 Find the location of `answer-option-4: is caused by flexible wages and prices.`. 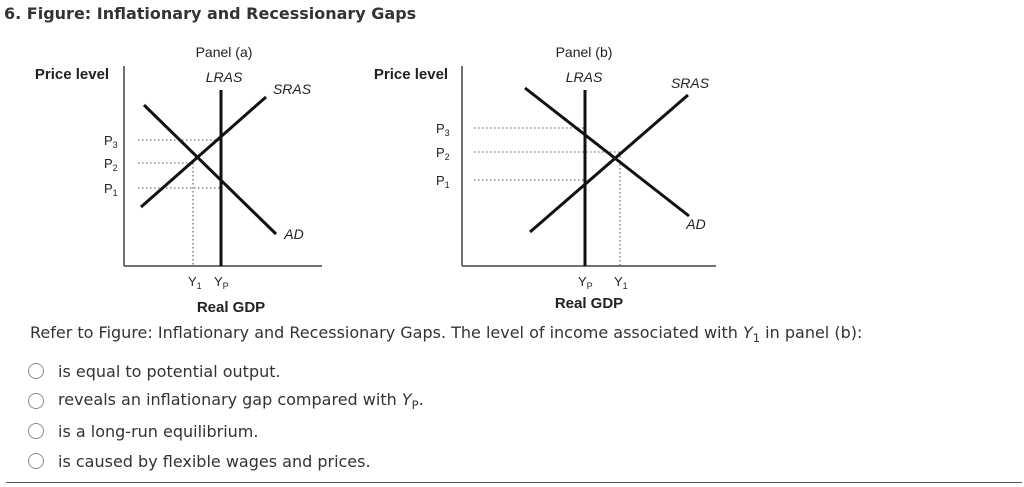

answer-option-4: is caused by flexible wages and prices. is located at coordinates (226, 461).